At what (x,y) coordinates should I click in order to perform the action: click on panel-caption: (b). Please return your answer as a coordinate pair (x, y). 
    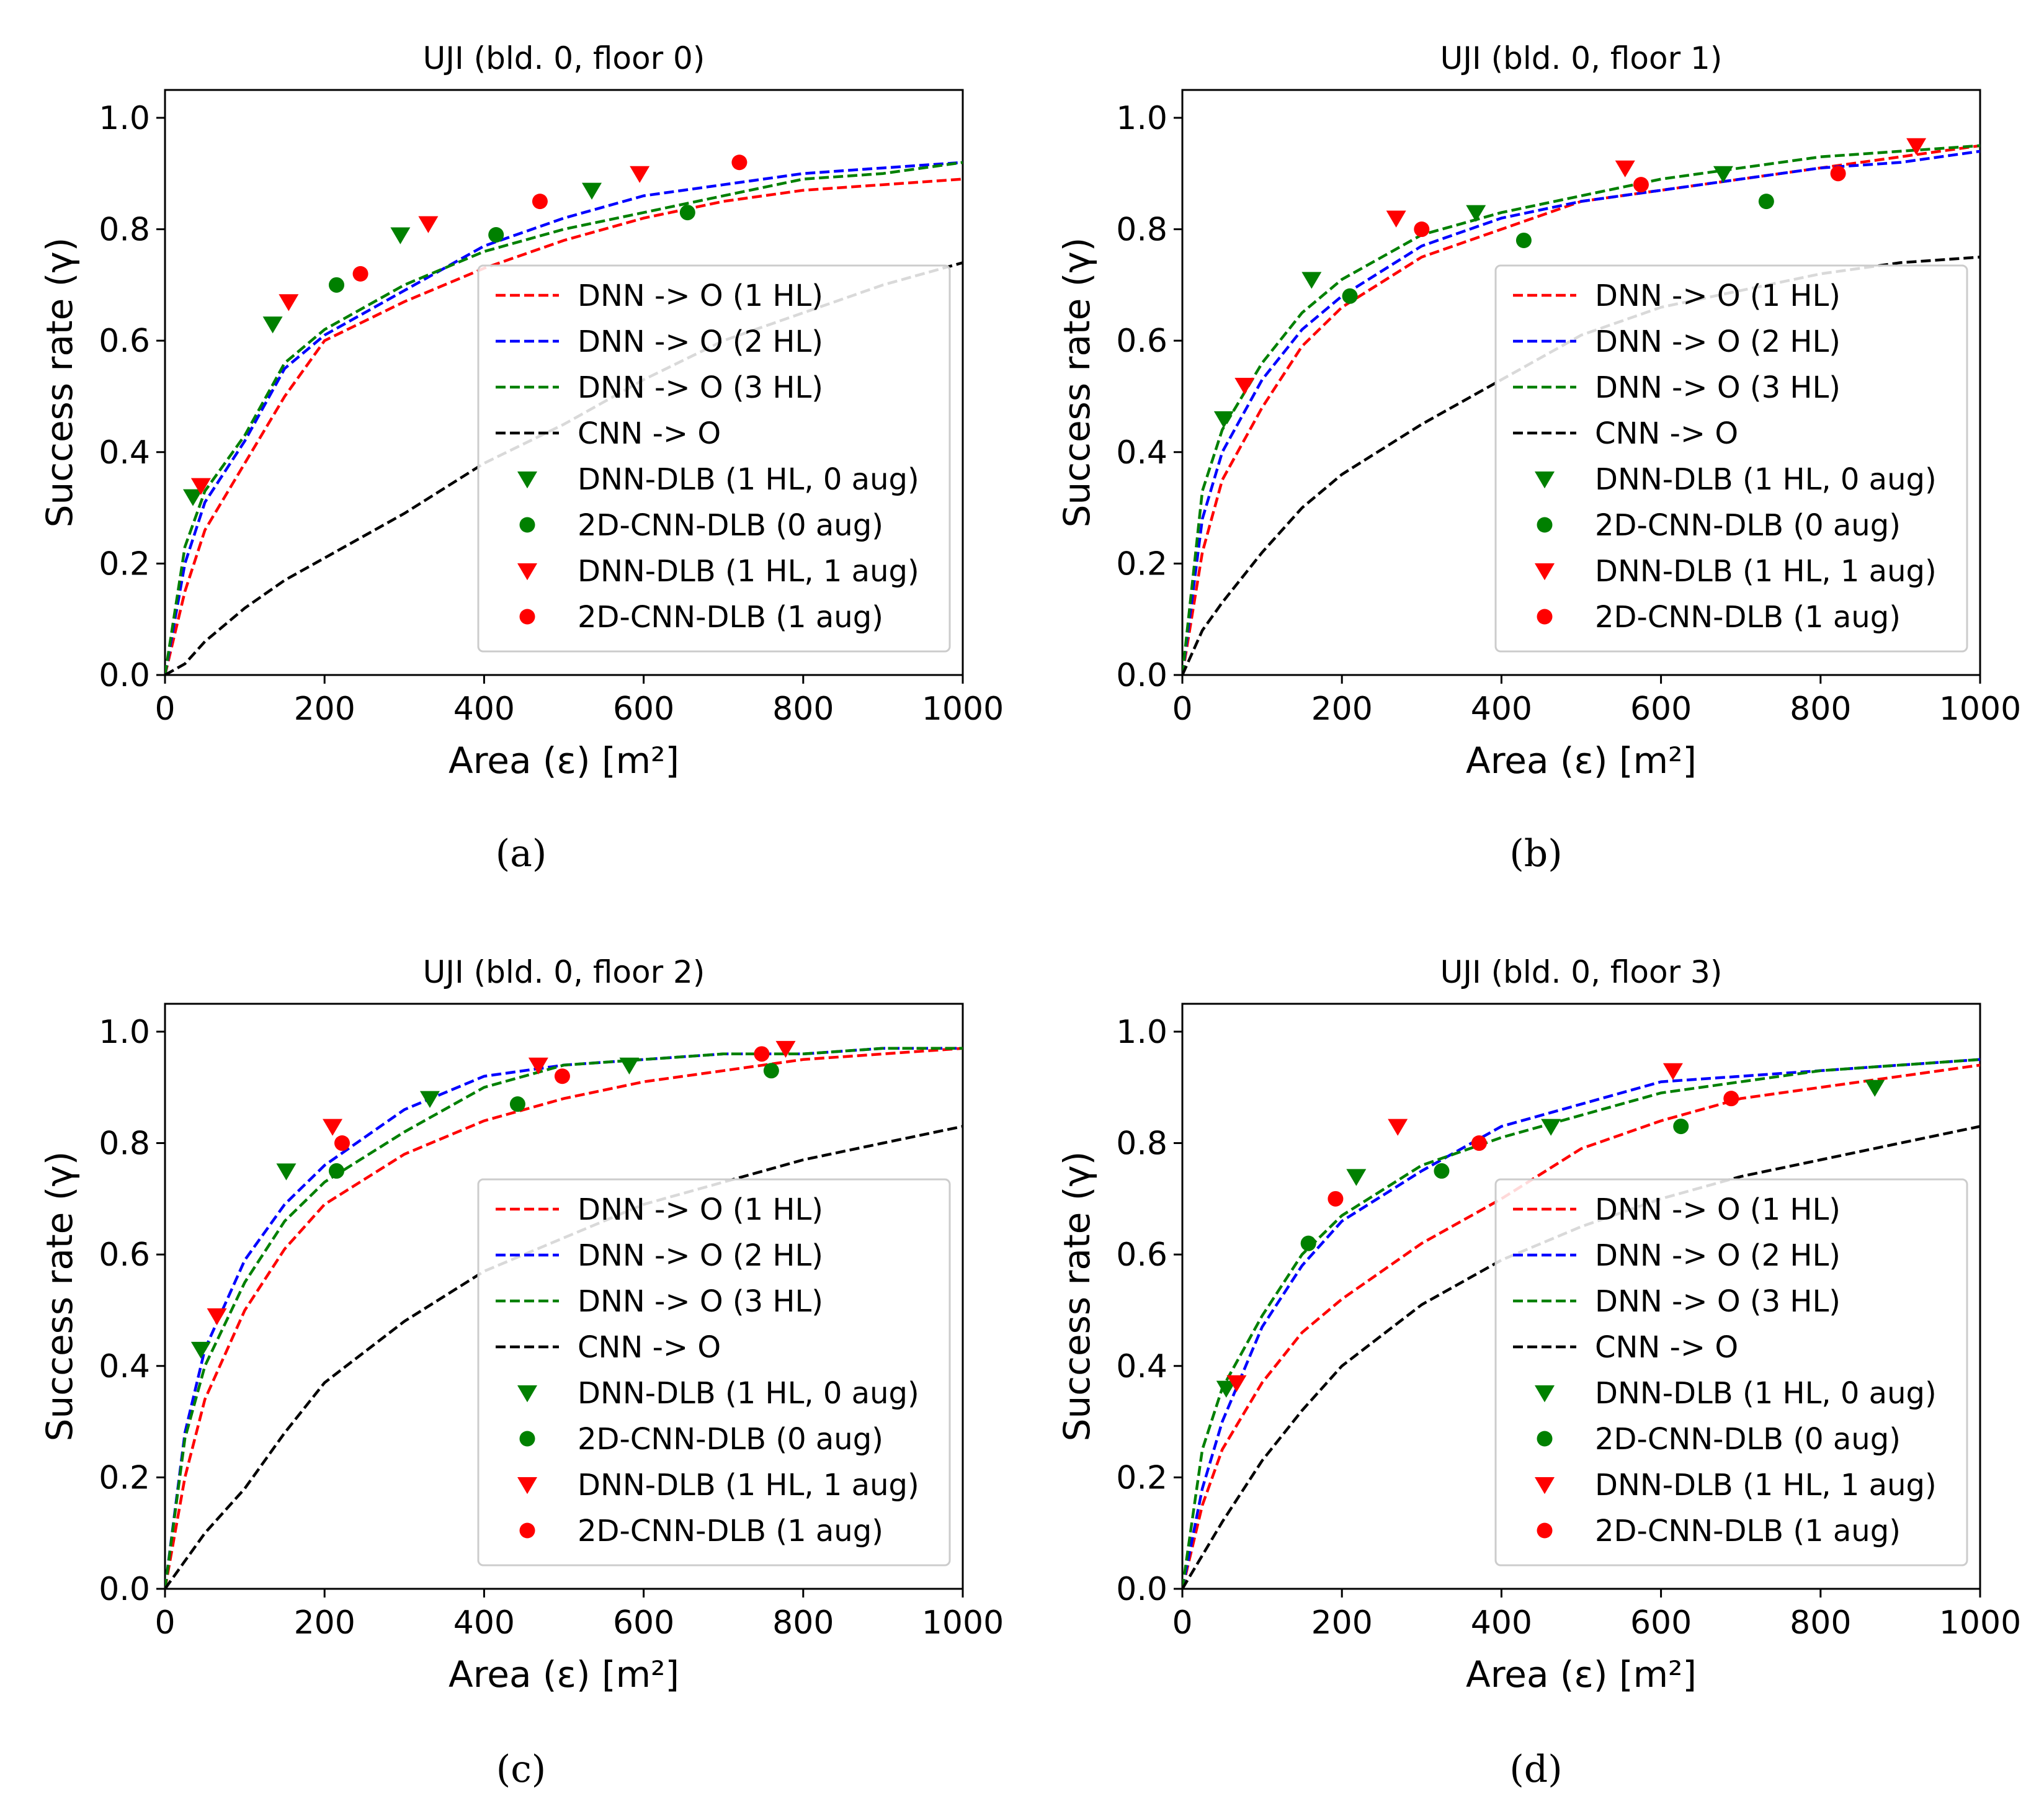
    Looking at the image, I should click on (1536, 853).